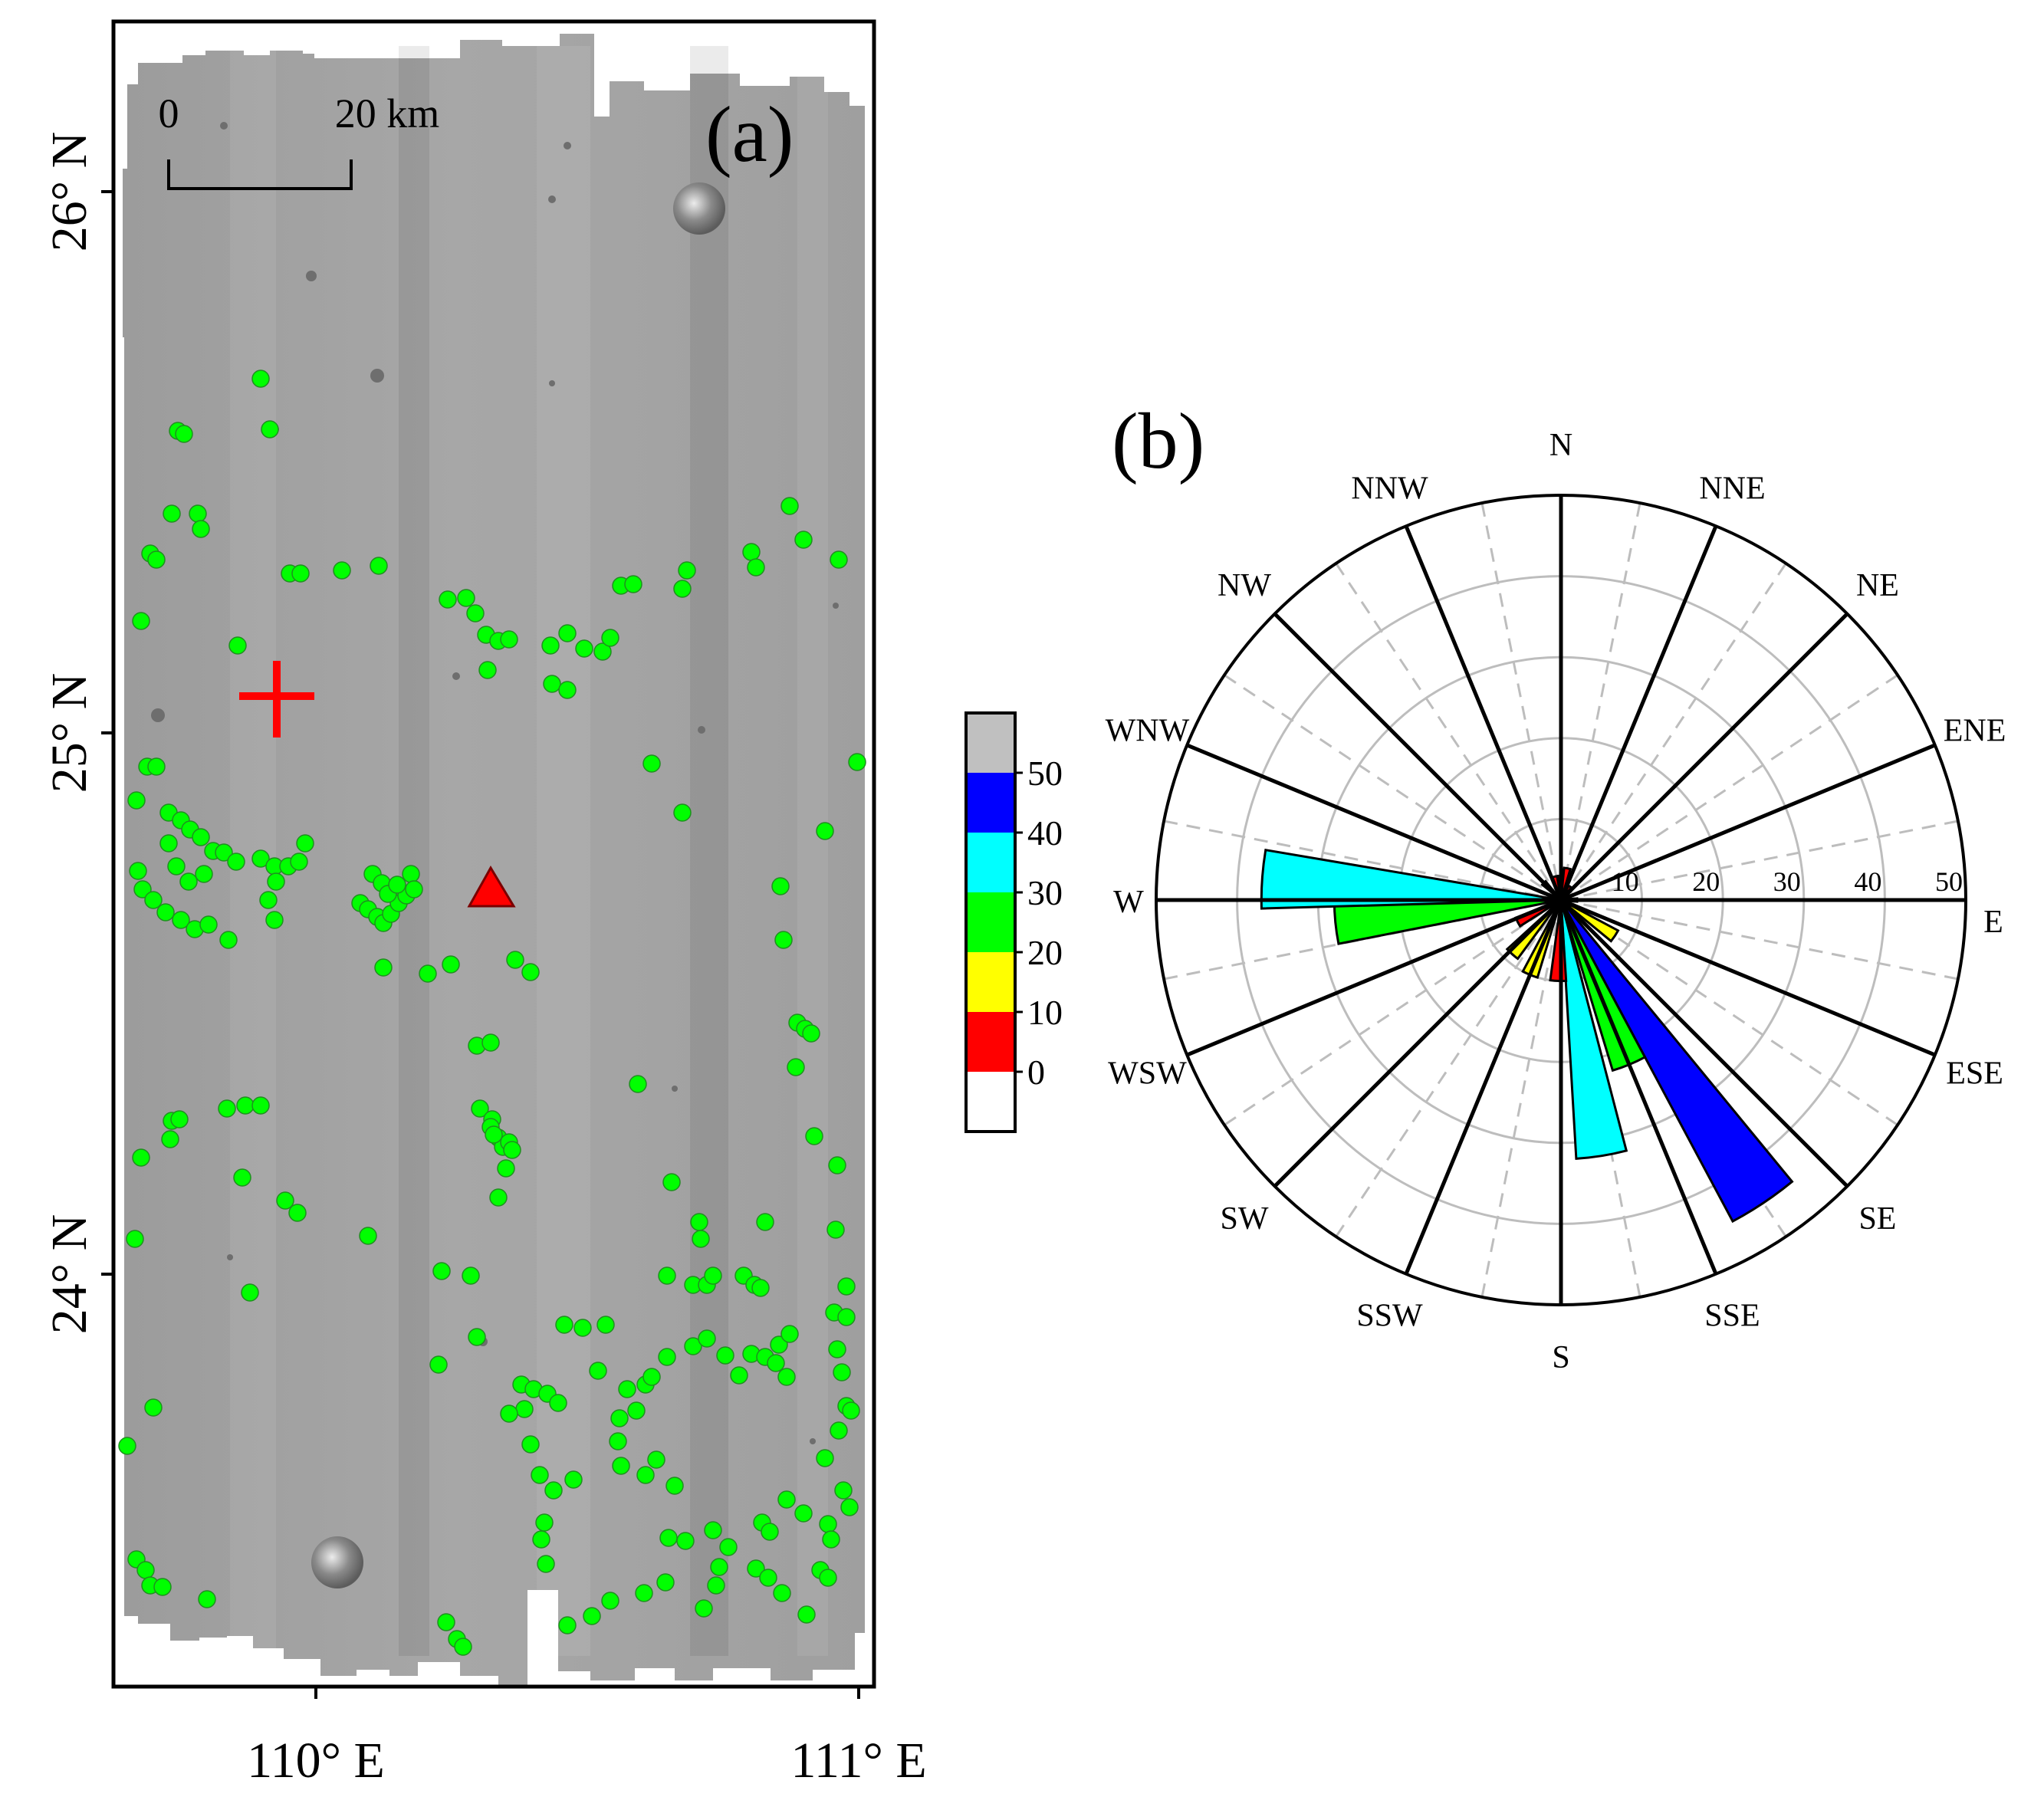  What do you see at coordinates (260, 174) in the screenshot?
I see `scale-bar` at bounding box center [260, 174].